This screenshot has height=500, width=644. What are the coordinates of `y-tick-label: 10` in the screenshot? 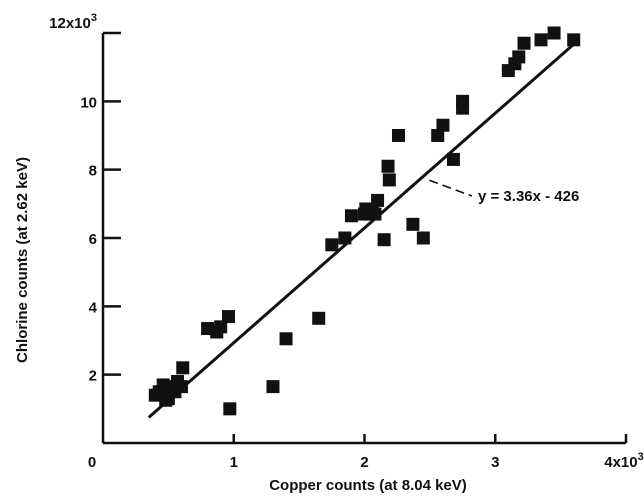 It's located at (88, 102).